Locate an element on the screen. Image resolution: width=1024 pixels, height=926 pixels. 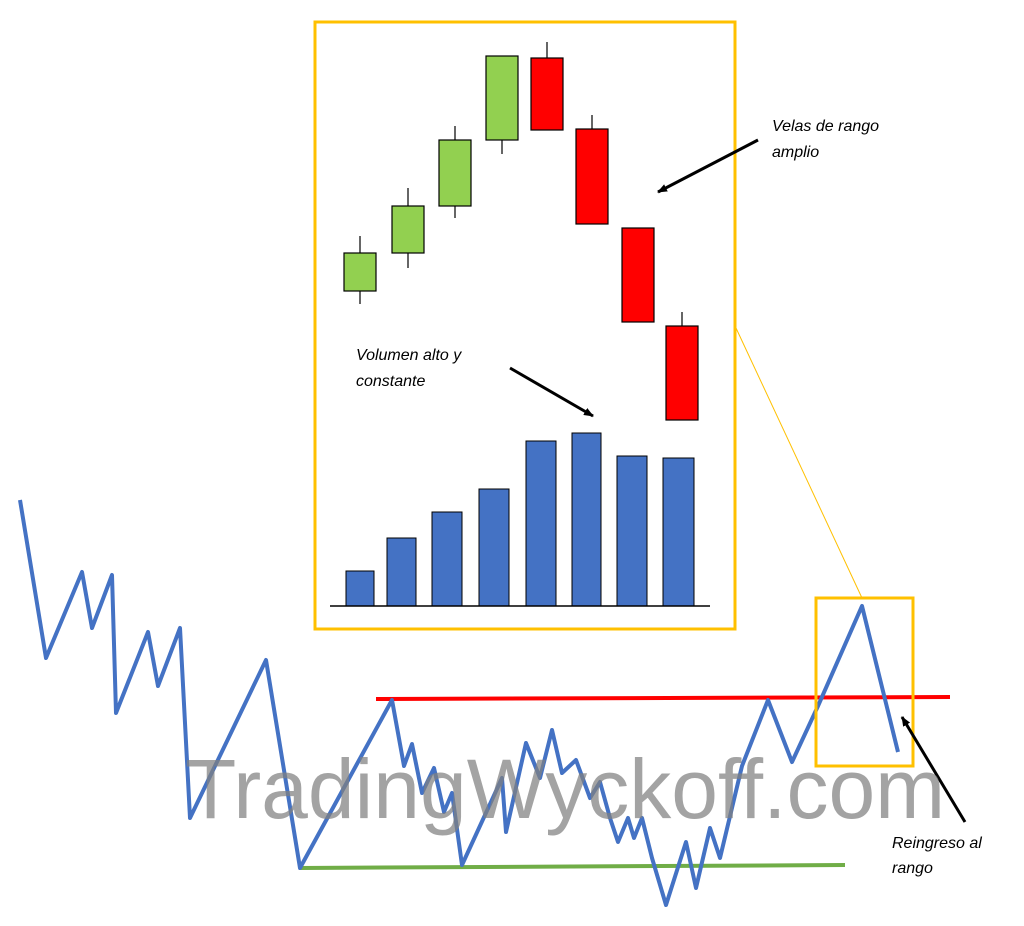
volume-label-line2: constante is located at coordinates (390, 381).